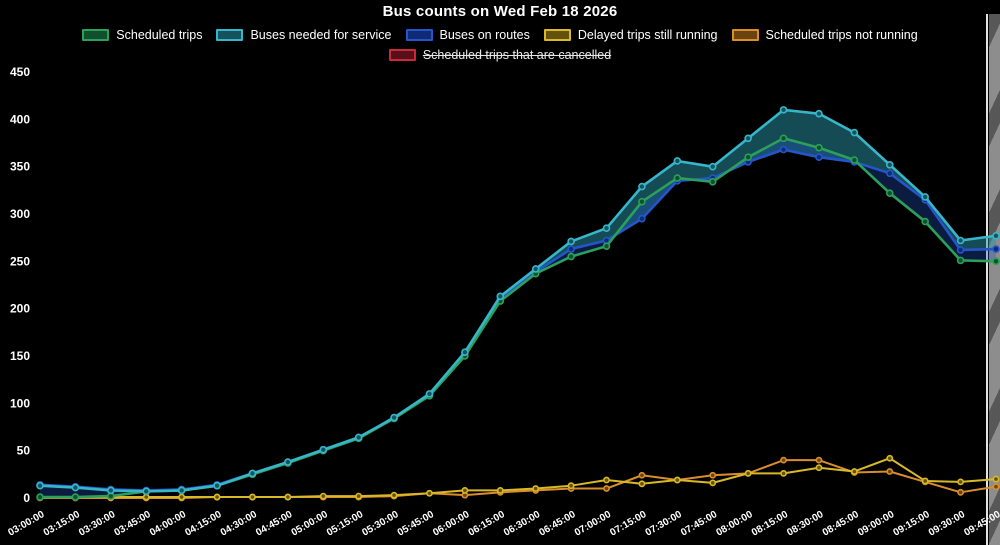 The height and width of the screenshot is (545, 1000). What do you see at coordinates (557, 524) in the screenshot?
I see `x-axis-tick: 06:45:00` at bounding box center [557, 524].